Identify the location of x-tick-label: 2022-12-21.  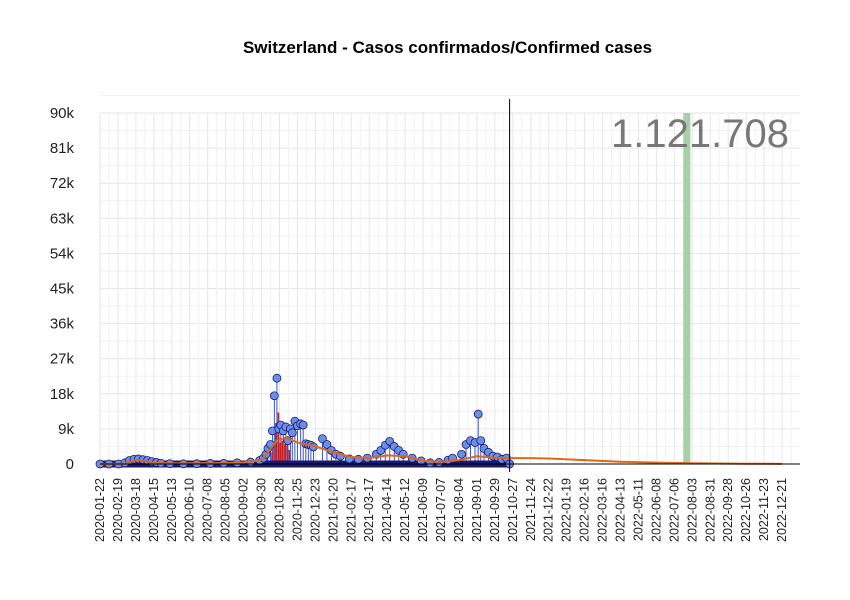
(782, 510).